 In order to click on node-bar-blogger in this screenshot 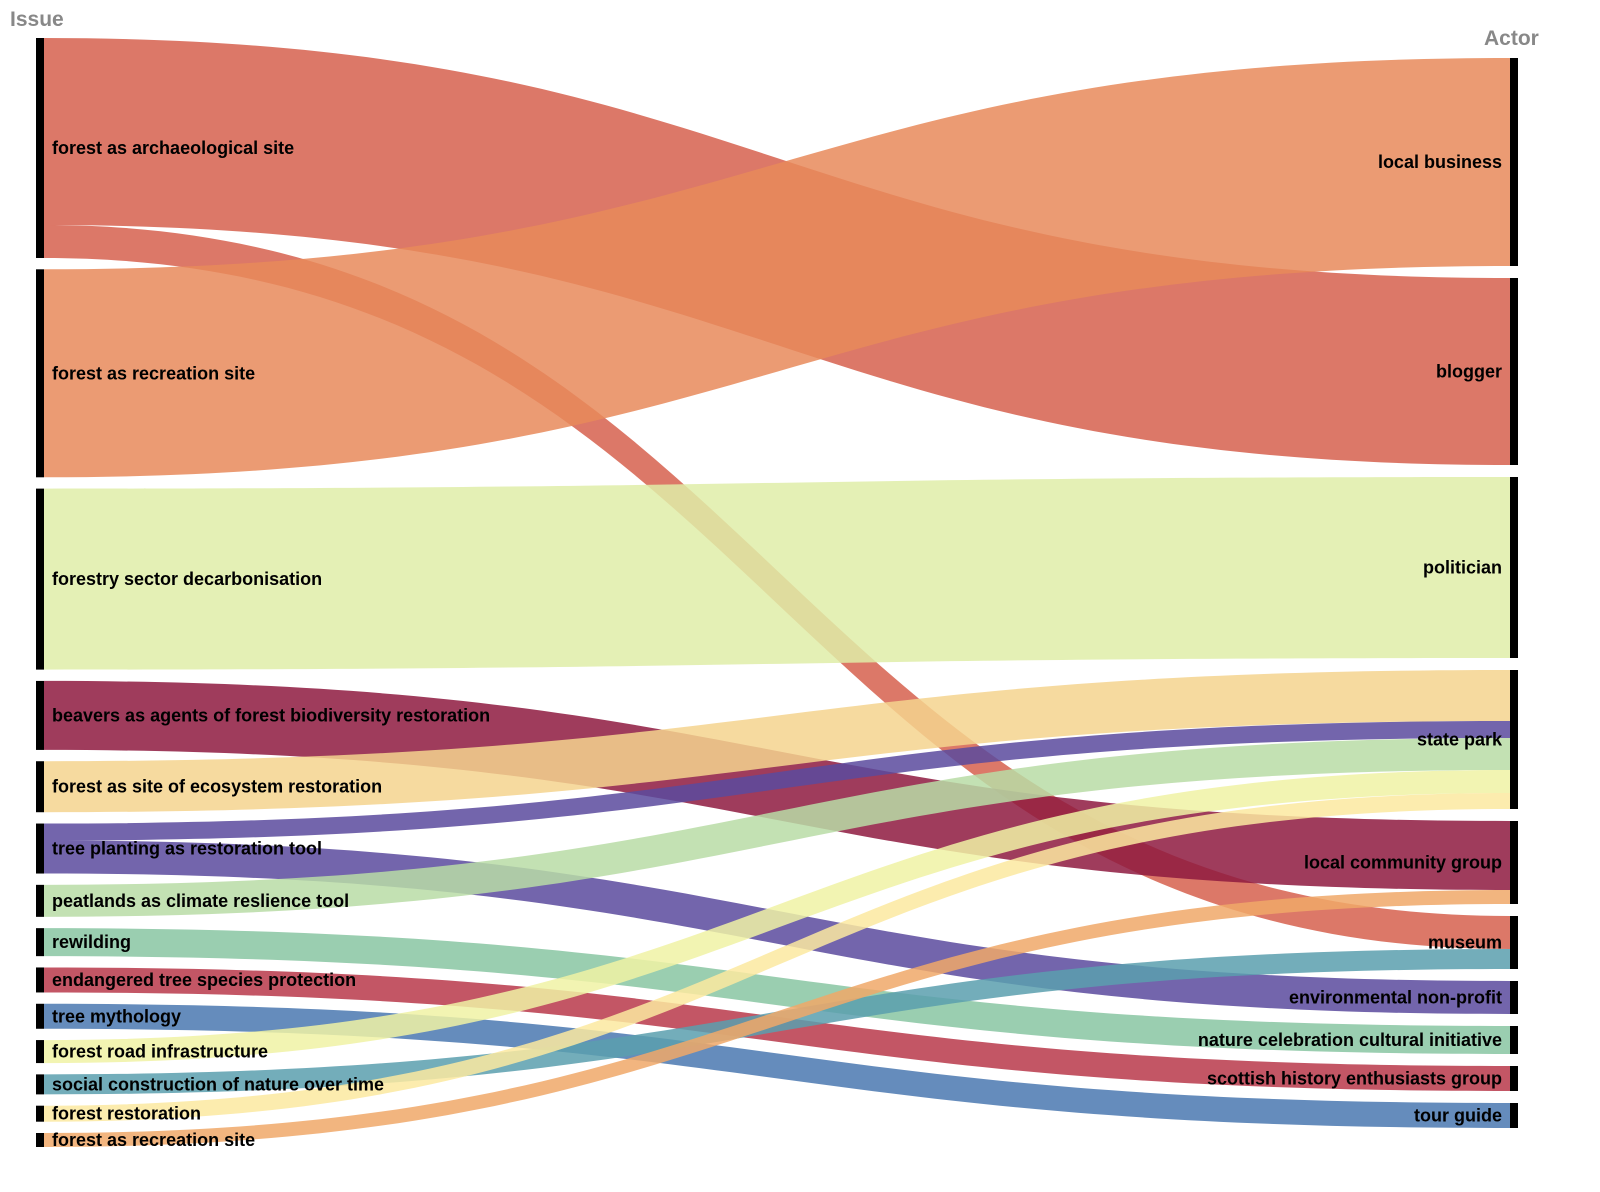, I will do `click(1514, 371)`.